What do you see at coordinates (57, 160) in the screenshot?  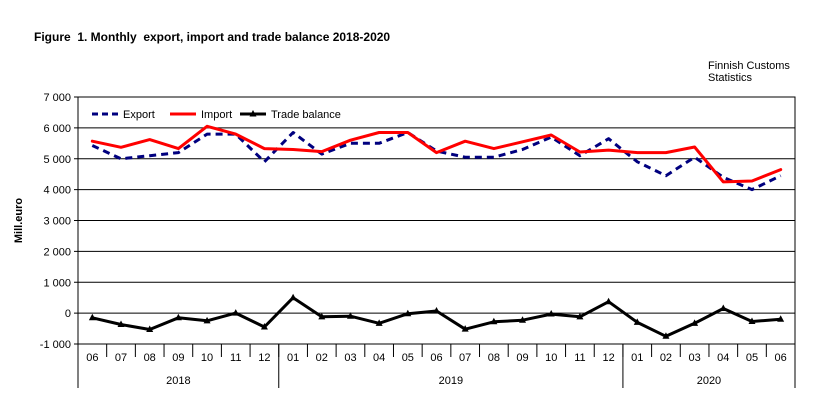 I see `y-tick-label: 5 000` at bounding box center [57, 160].